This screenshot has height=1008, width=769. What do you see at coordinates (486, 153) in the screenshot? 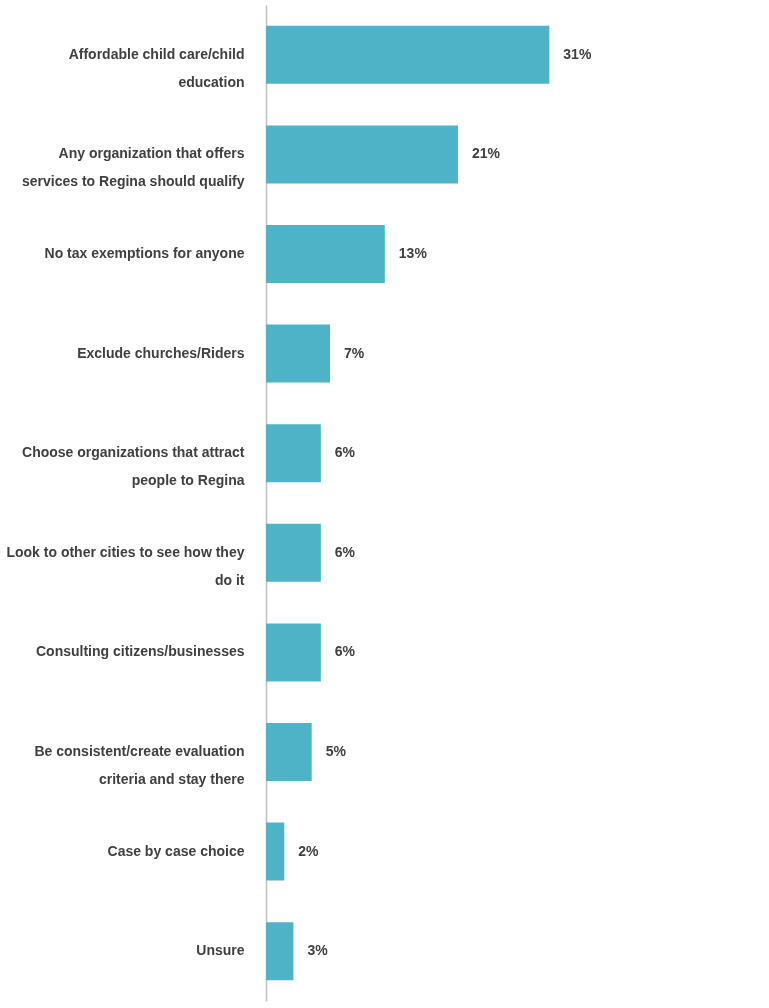
I see `data-label: 21%` at bounding box center [486, 153].